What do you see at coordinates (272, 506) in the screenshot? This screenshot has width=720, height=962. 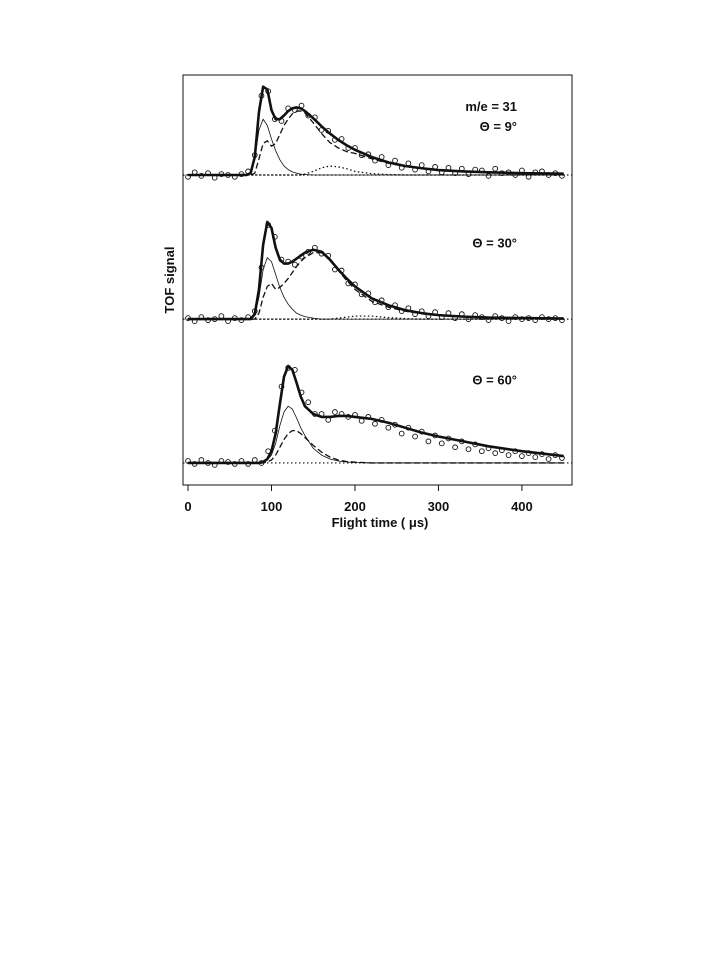 I see `x-tick-label: 100` at bounding box center [272, 506].